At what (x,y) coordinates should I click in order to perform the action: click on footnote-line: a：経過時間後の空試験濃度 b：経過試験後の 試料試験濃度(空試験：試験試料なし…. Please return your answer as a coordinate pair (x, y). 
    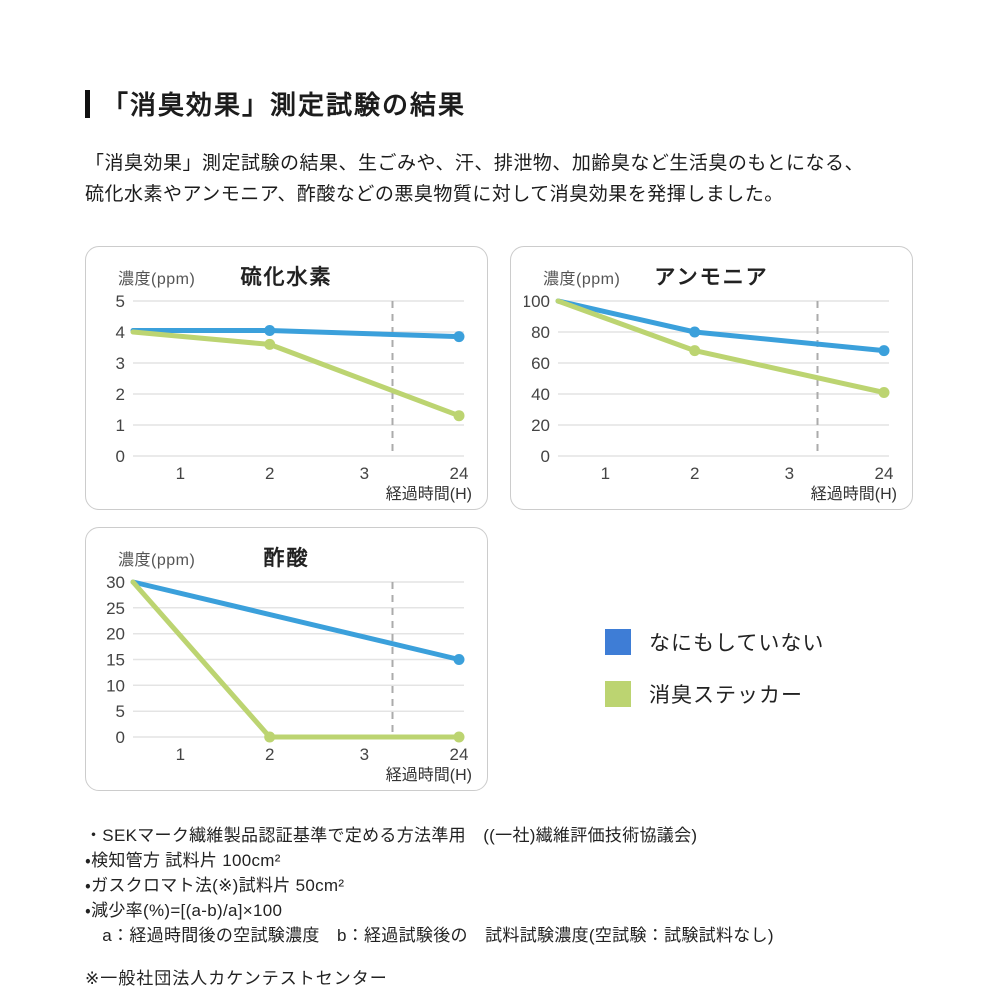
    Looking at the image, I should click on (429, 935).